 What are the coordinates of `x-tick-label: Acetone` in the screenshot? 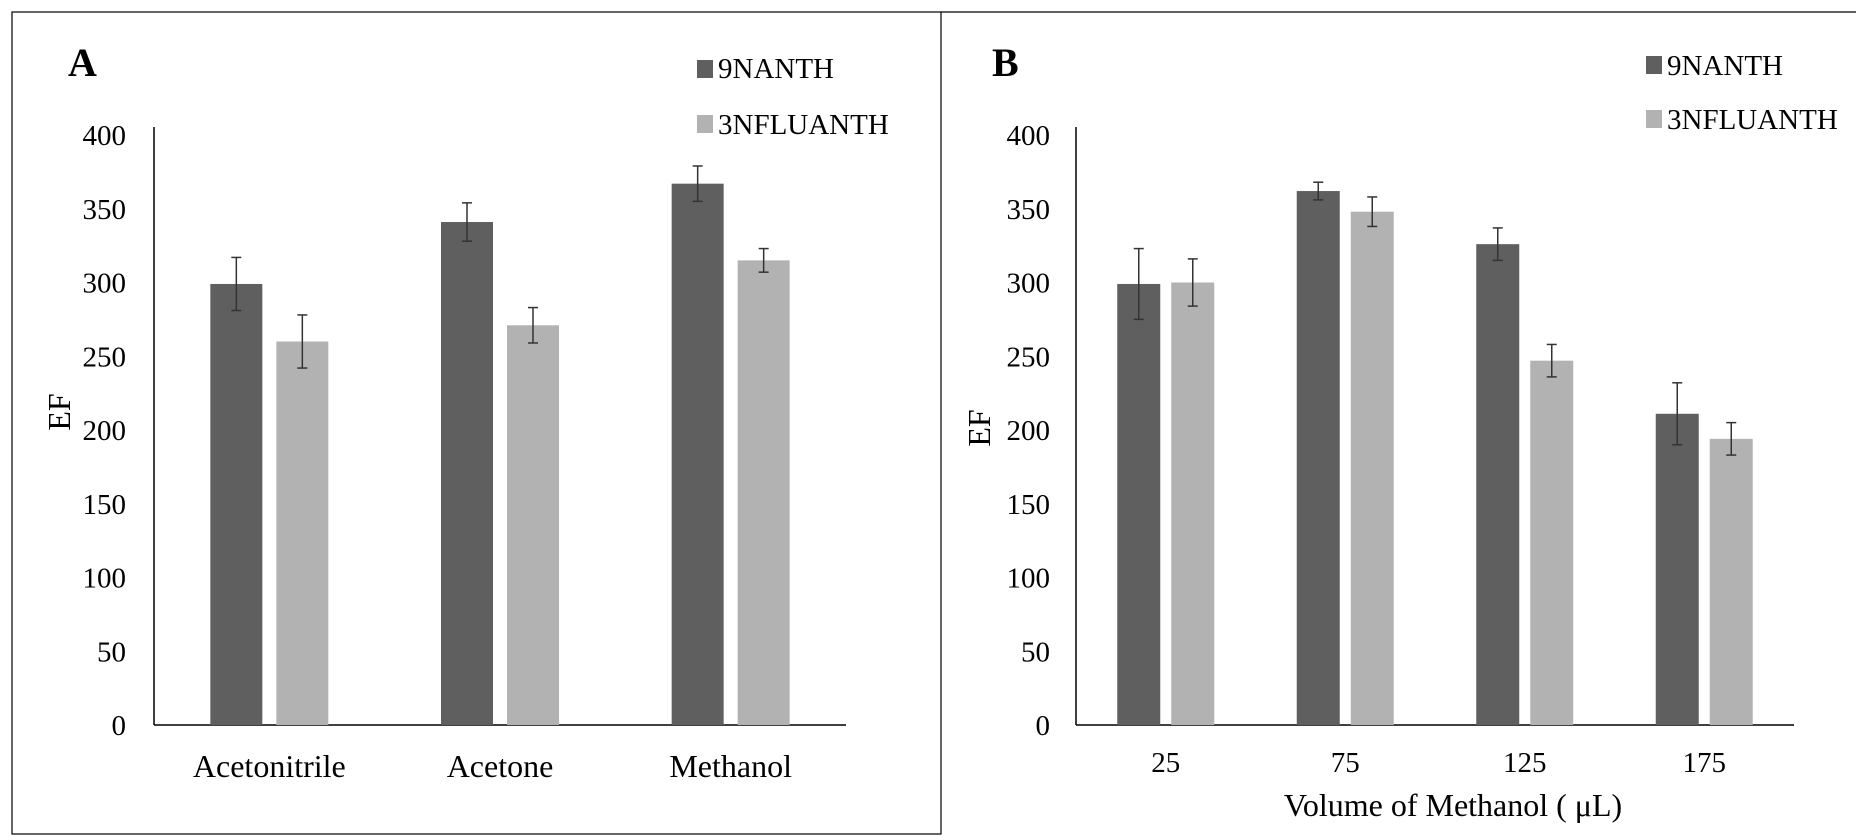 It's located at (500, 766).